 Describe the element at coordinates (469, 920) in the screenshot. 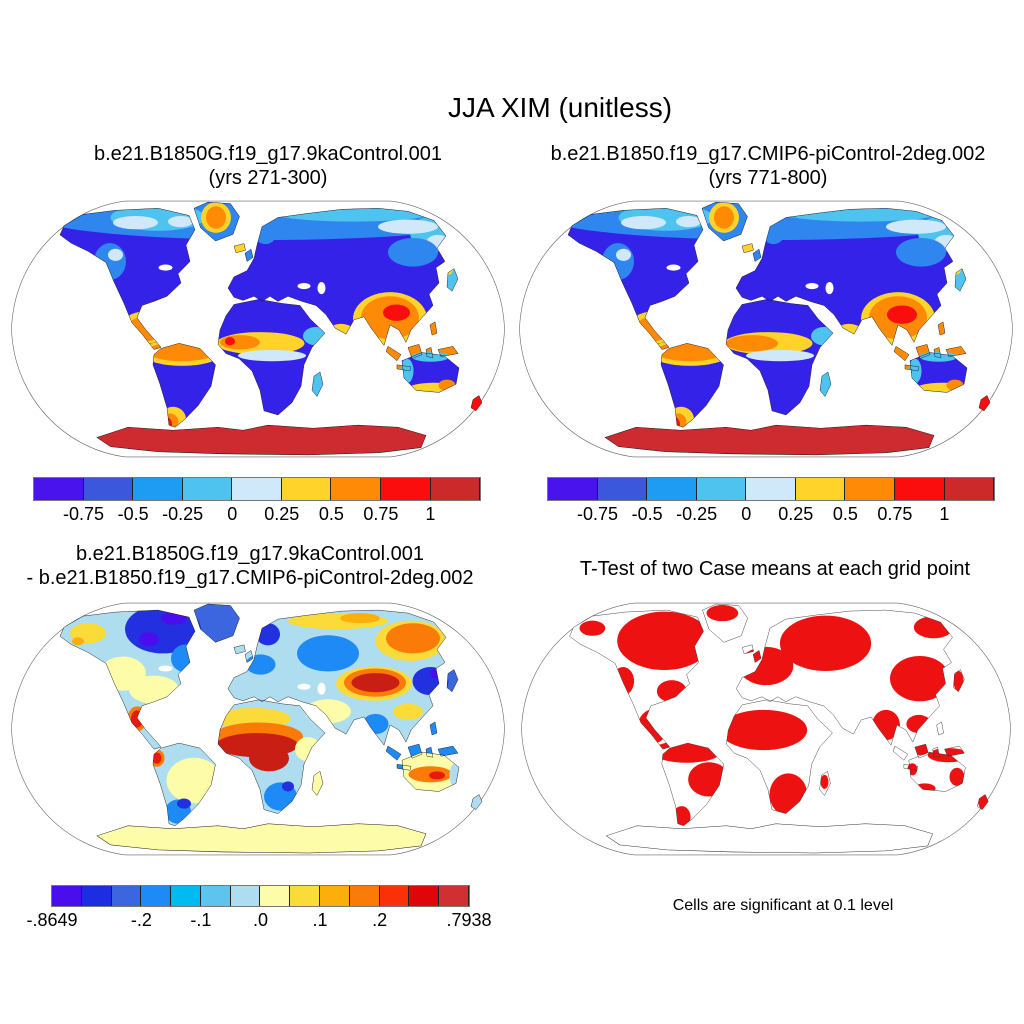

I see `colorbar-tick-label: .7938` at that location.